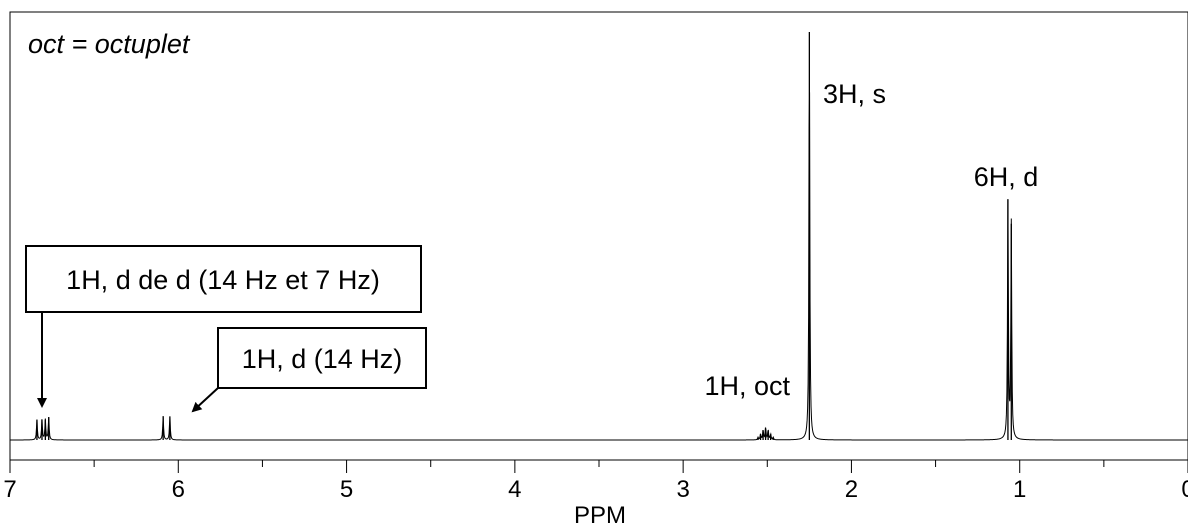  I want to click on x-tick-label: 3, so click(682, 489).